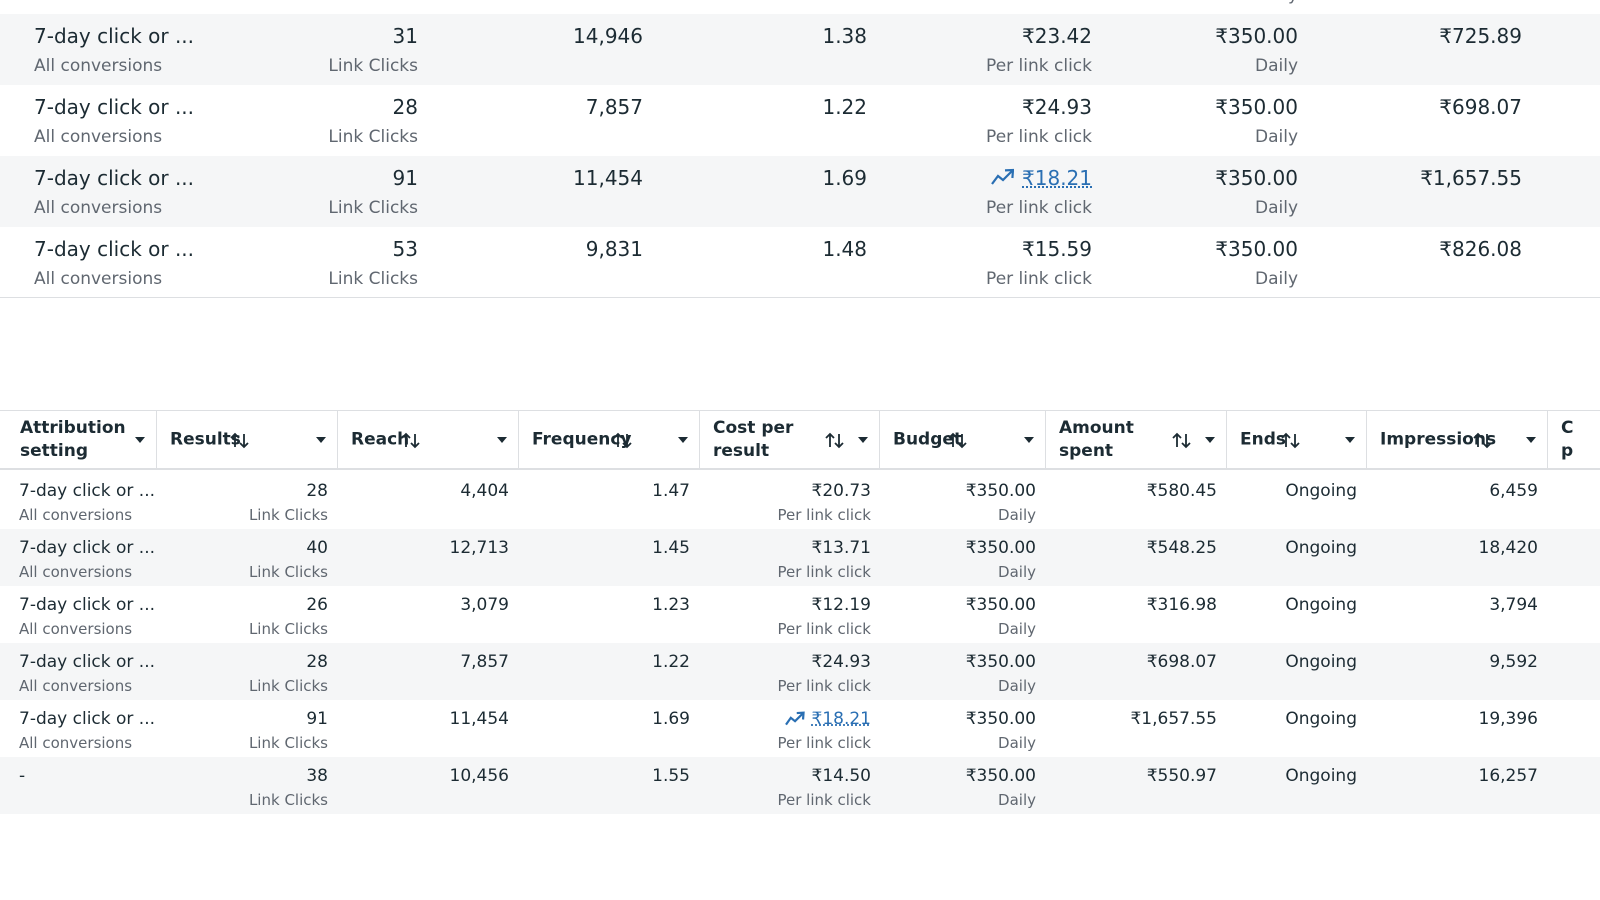 The image size is (1600, 900). Describe the element at coordinates (1513, 661) in the screenshot. I see `impressions-cell: 9,592` at that location.